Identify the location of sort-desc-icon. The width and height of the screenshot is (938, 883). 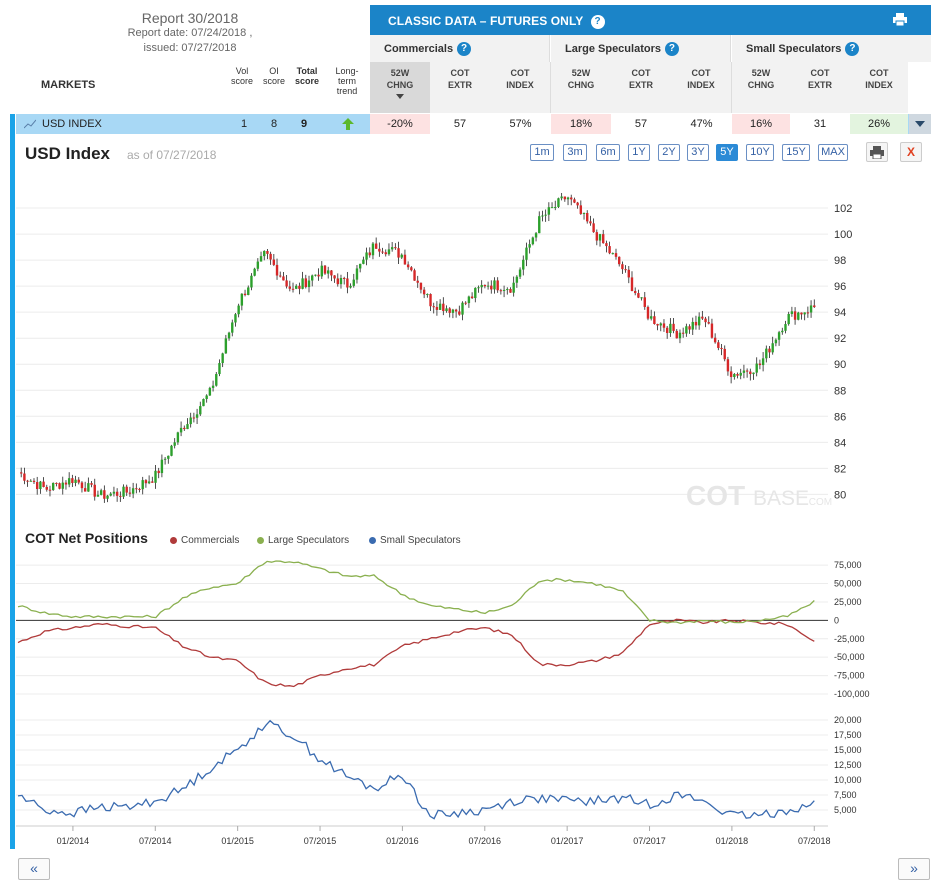
(400, 96).